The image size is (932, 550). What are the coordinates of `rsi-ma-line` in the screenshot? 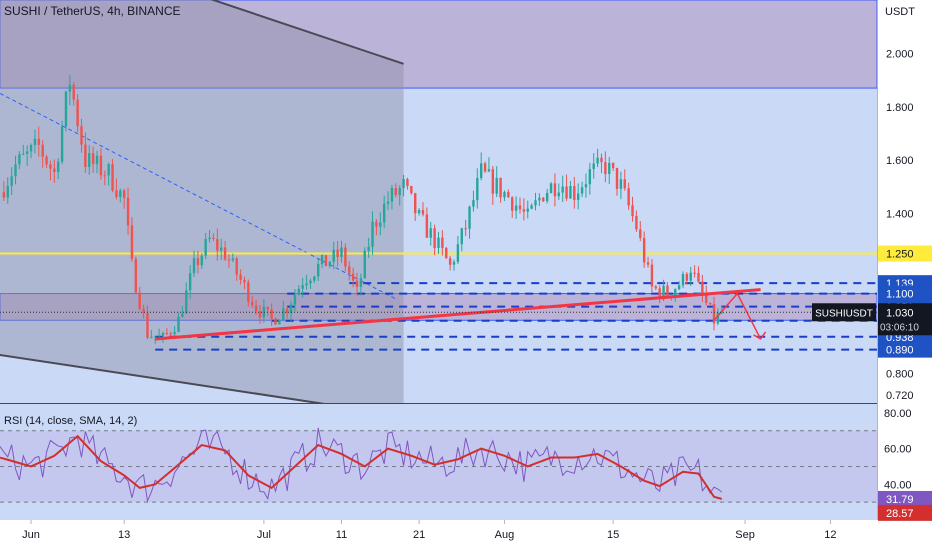 It's located at (361, 467).